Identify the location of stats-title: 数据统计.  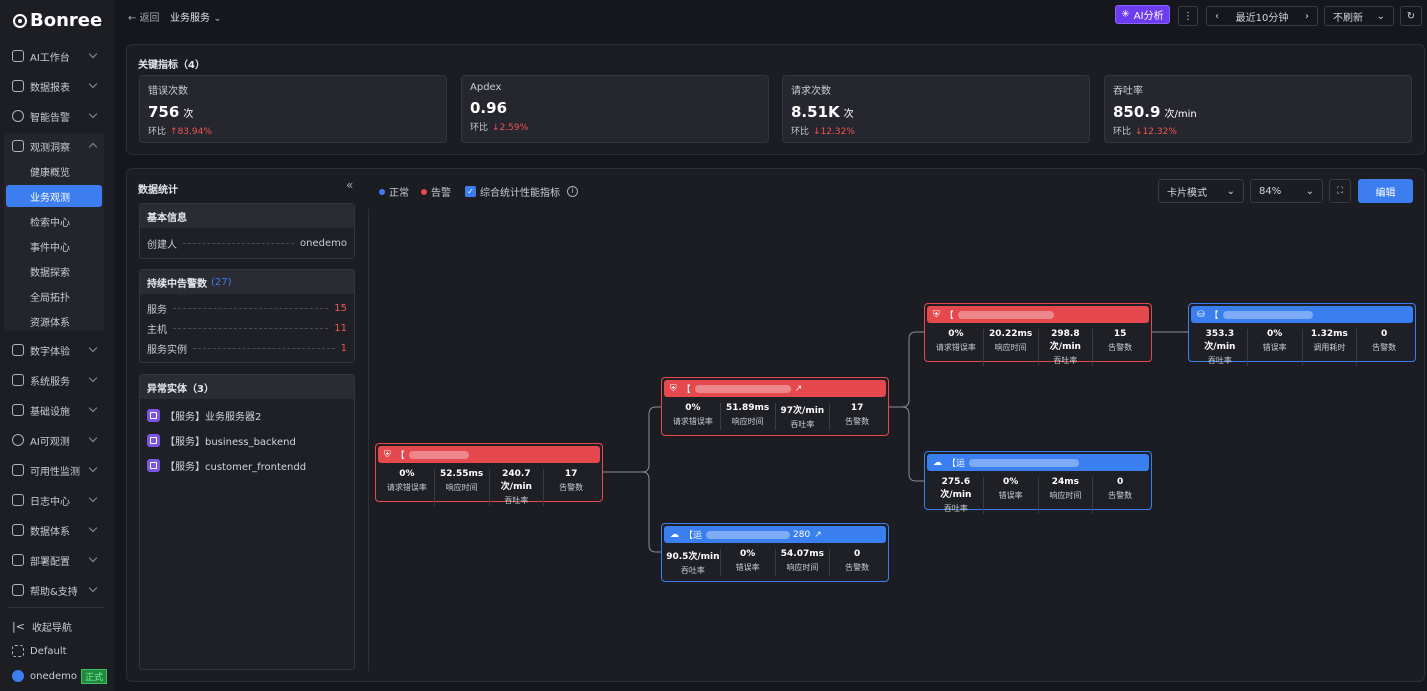
(158, 190).